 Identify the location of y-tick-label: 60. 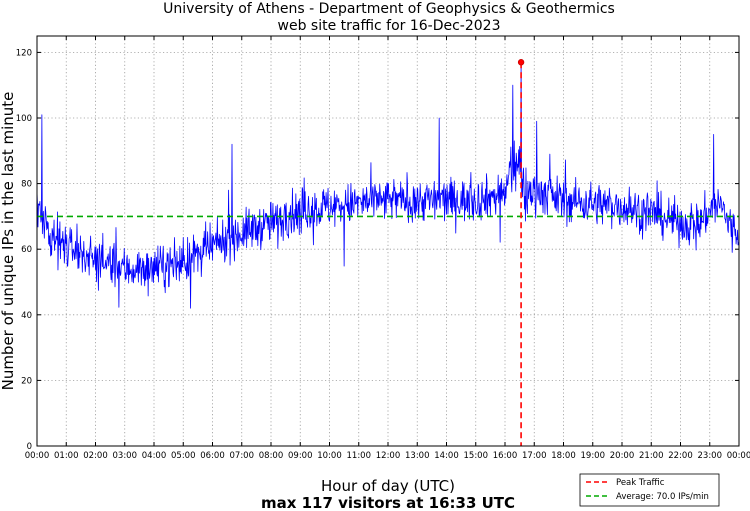
(26, 250).